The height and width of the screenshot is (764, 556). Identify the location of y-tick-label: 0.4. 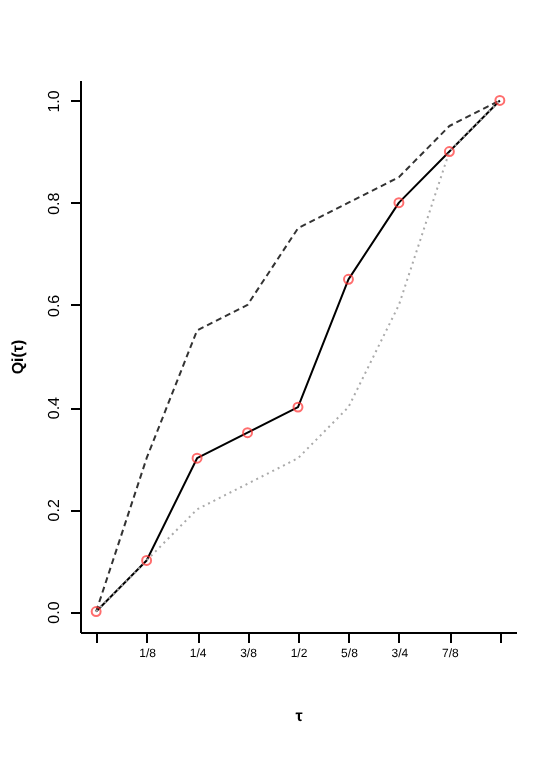
(54, 407).